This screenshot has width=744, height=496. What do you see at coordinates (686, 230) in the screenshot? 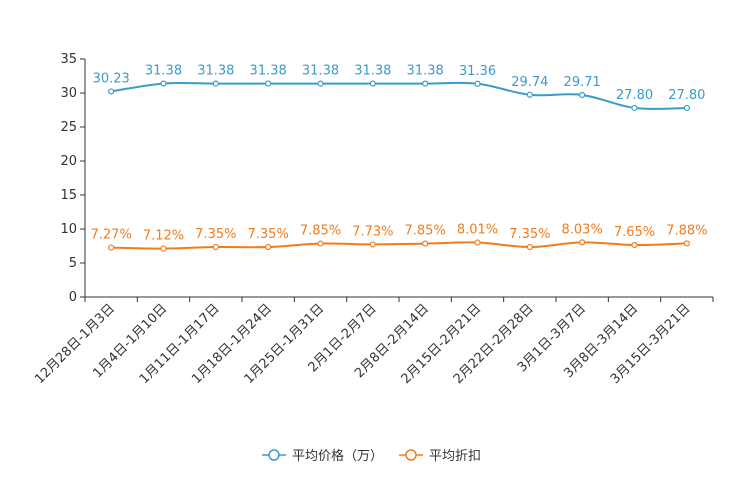
I see `data-label: 7.88%` at bounding box center [686, 230].